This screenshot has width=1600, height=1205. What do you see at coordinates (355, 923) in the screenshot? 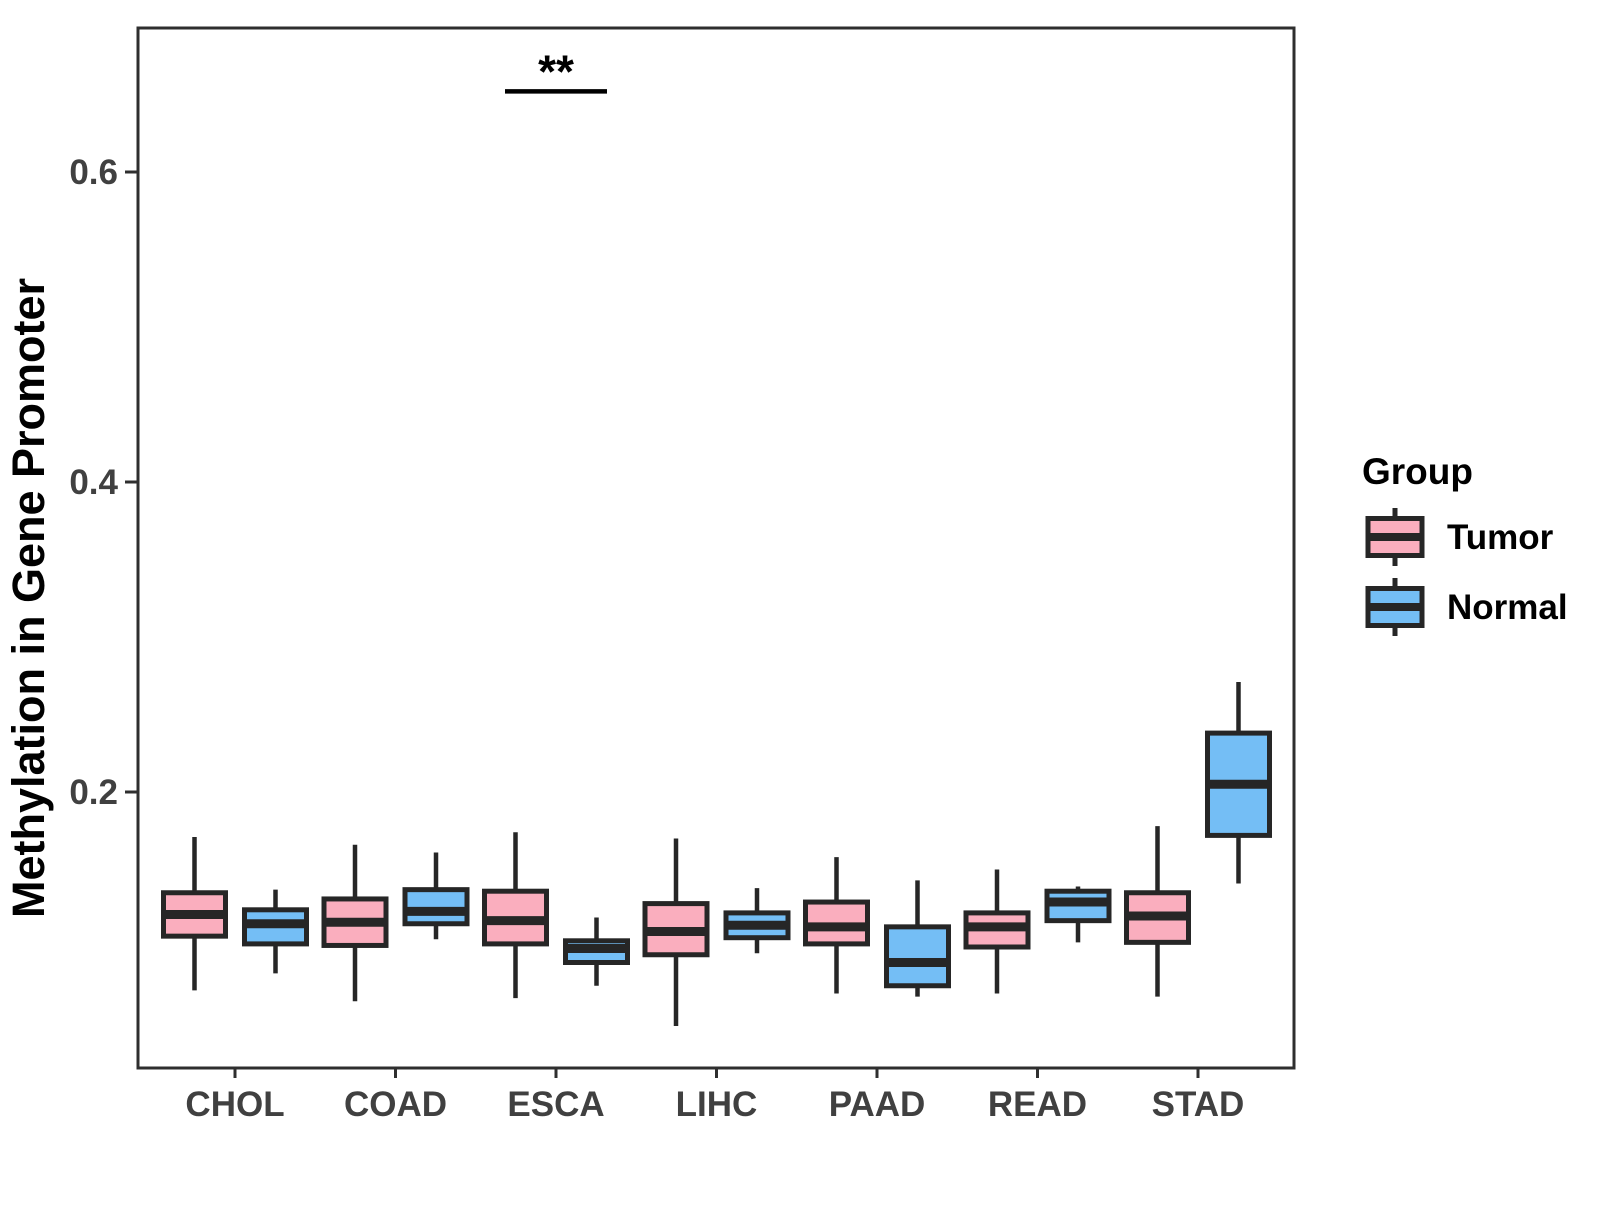
I see `boxplot-tumor-COAD` at bounding box center [355, 923].